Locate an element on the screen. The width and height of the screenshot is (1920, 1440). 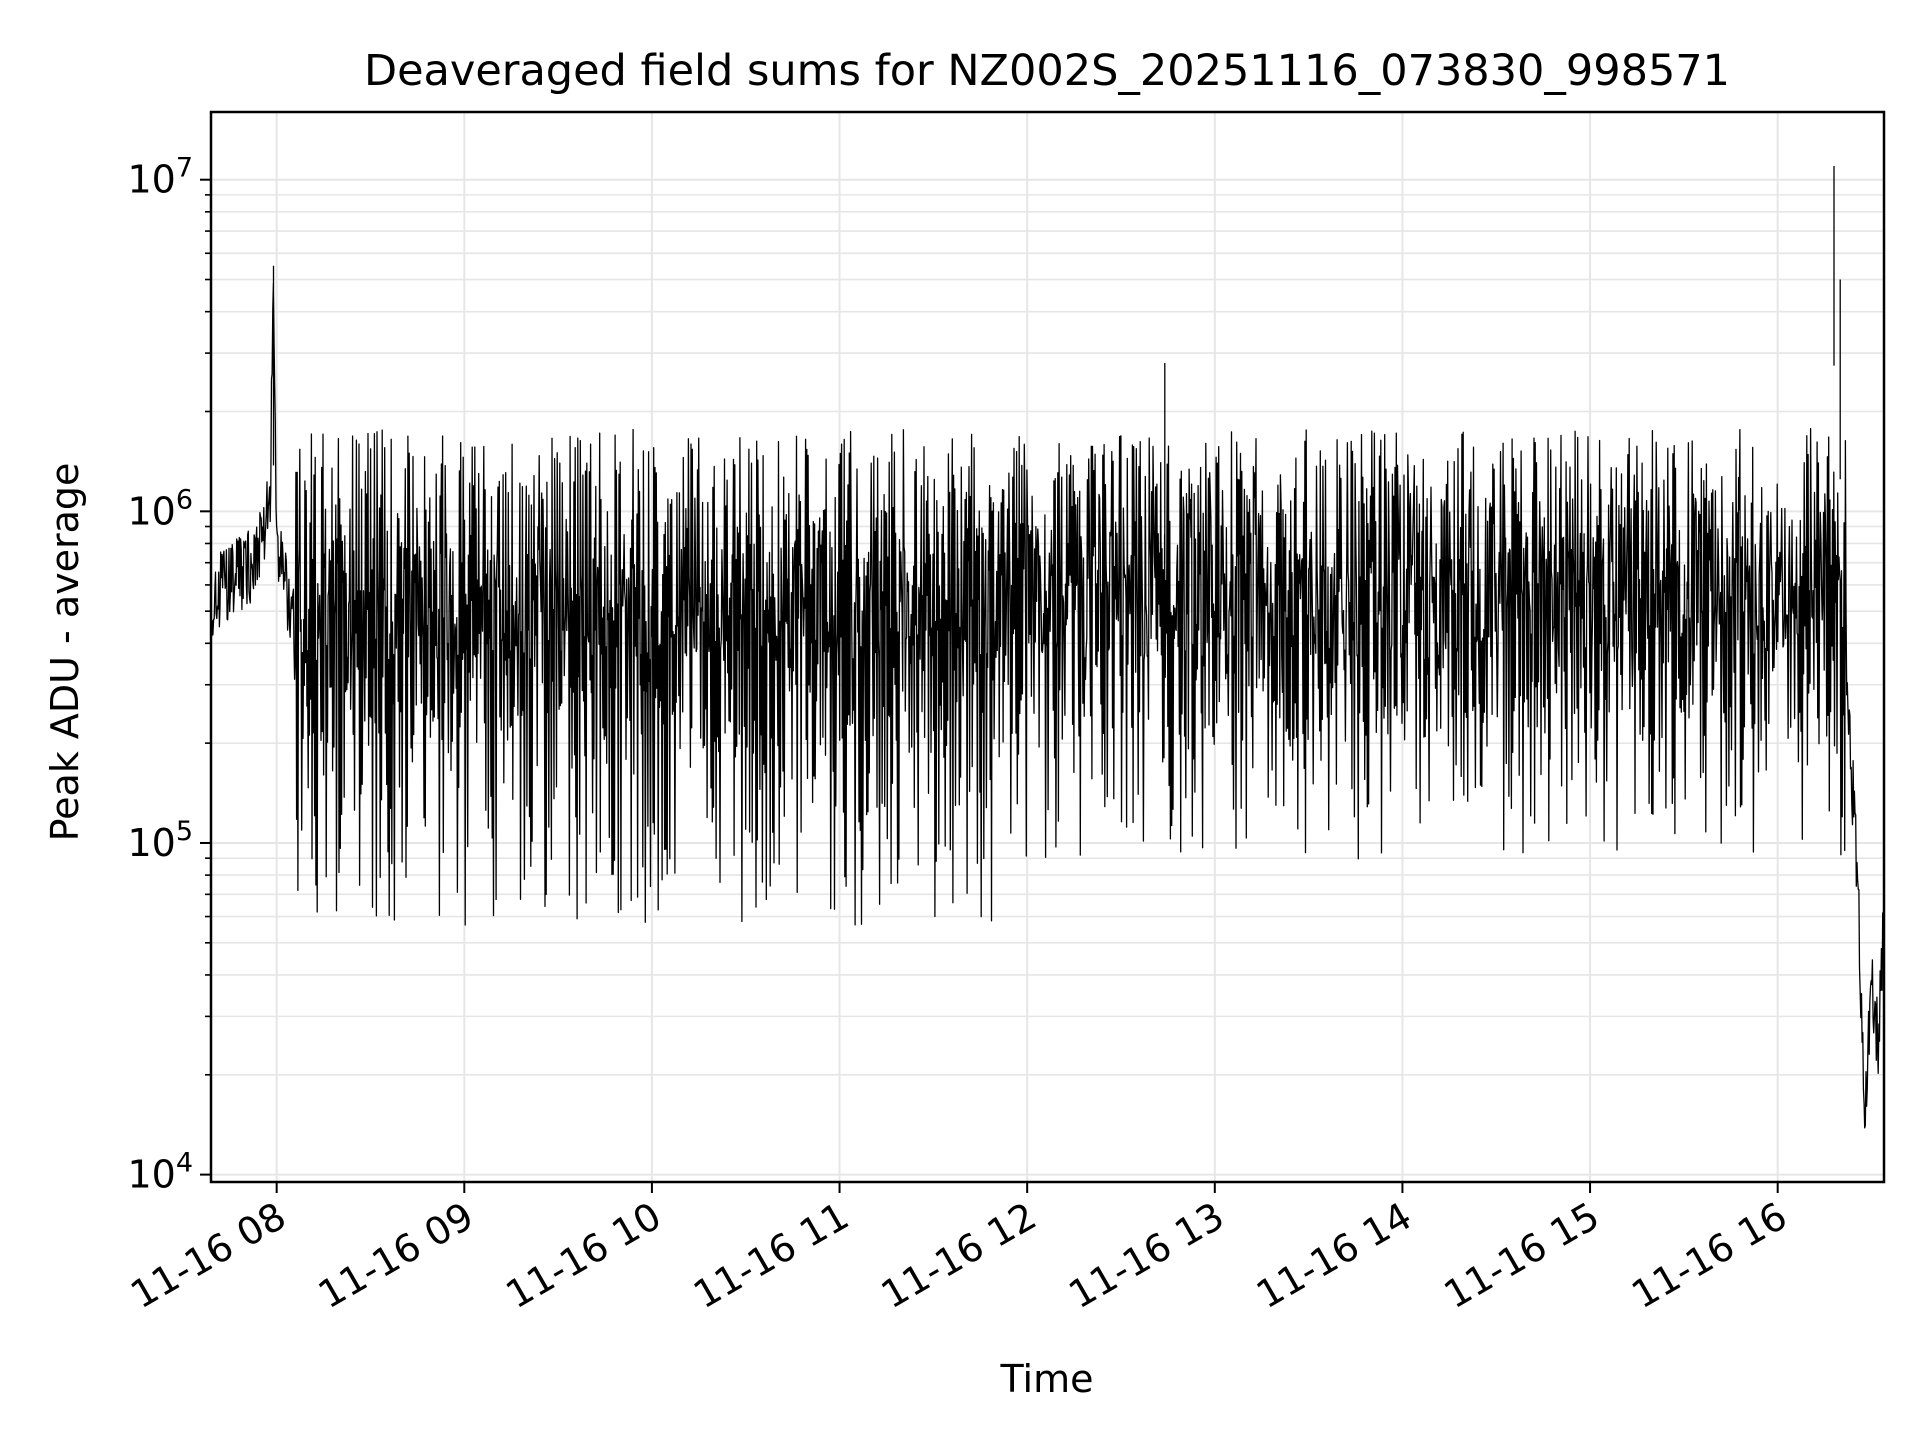
y-tick-label: 106 is located at coordinates (160, 508).